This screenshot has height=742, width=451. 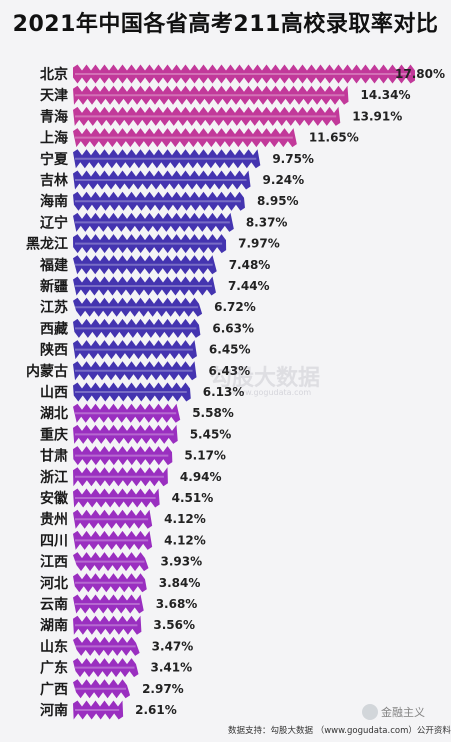 What do you see at coordinates (54, 477) in the screenshot?
I see `category-label: 浙江` at bounding box center [54, 477].